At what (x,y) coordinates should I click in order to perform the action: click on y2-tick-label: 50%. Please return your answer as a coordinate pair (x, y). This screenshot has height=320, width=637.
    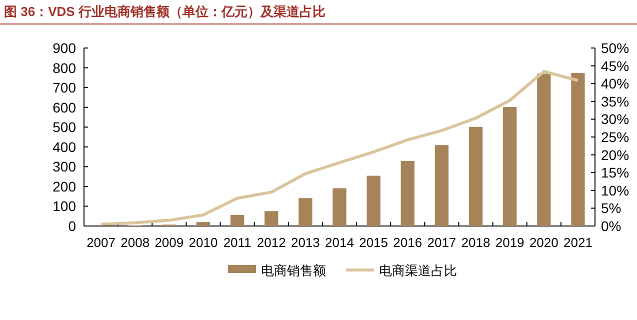
    Looking at the image, I should click on (615, 48).